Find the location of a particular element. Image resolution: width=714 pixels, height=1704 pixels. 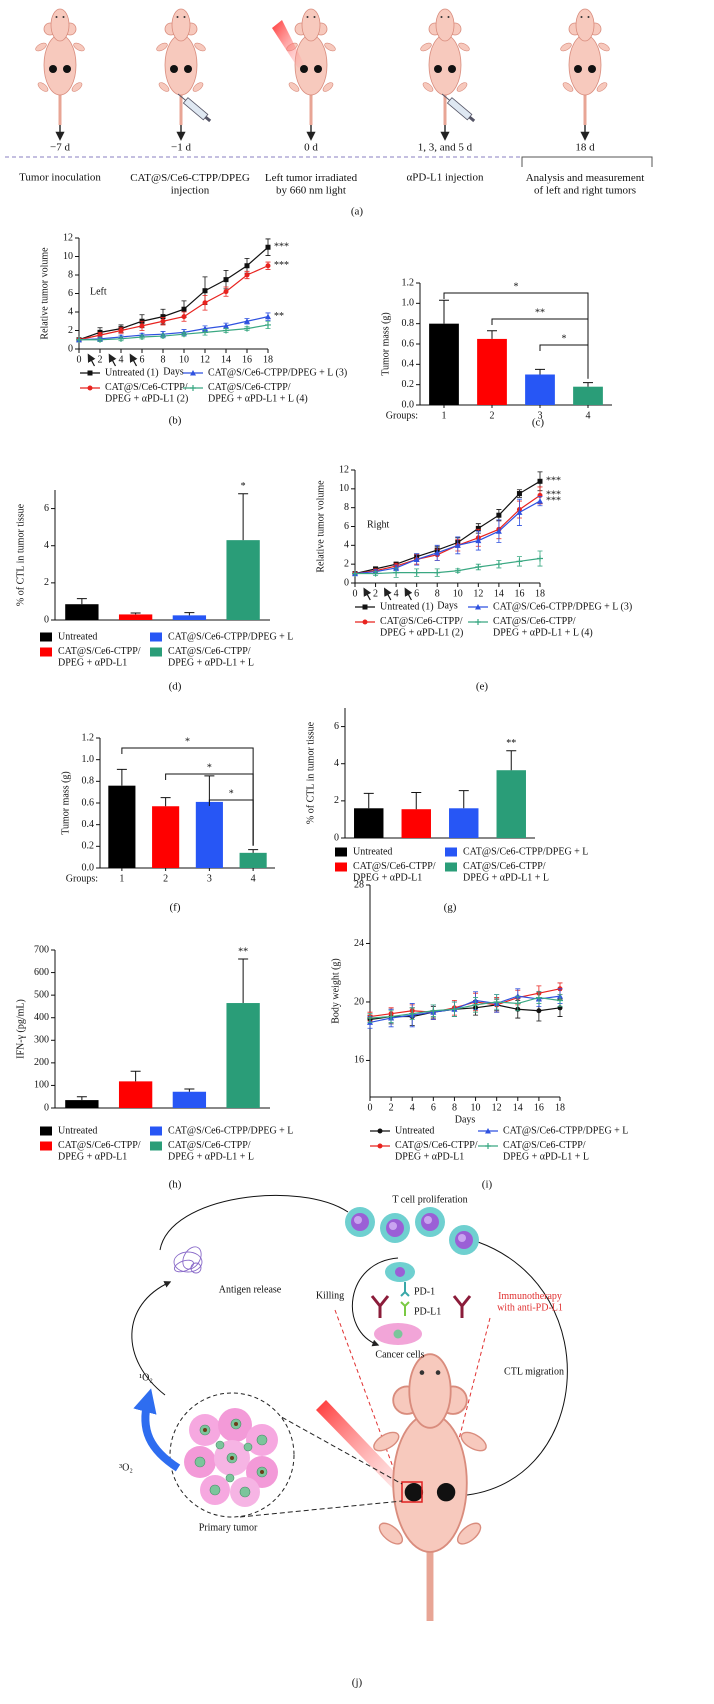

panel-label: (d) is located at coordinates (175, 687).